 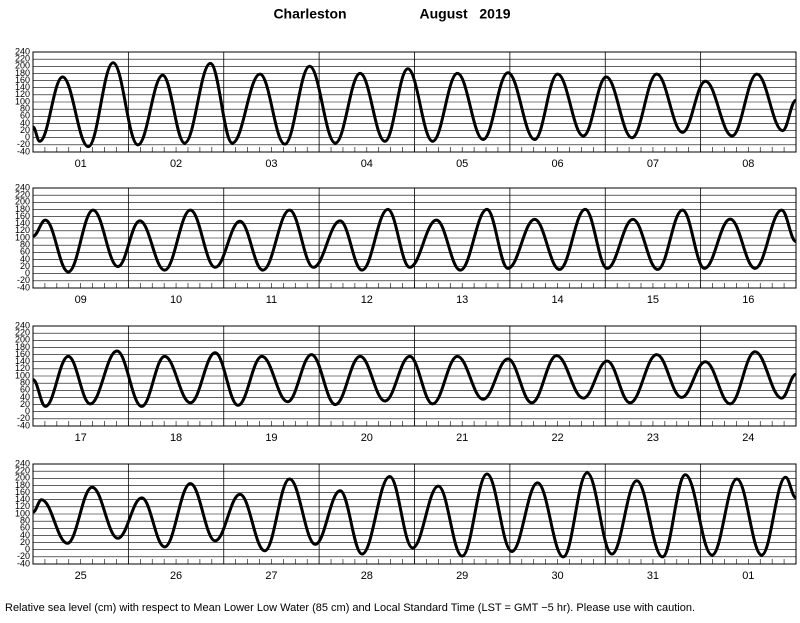 I want to click on day-label: 24, so click(x=748, y=438).